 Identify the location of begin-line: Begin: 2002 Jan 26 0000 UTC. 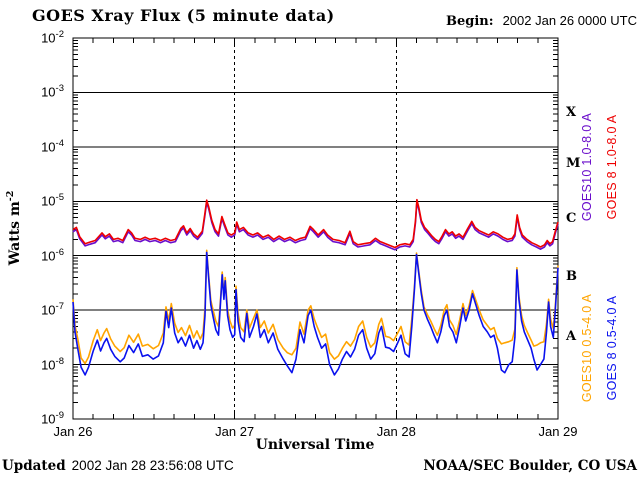
(541, 21).